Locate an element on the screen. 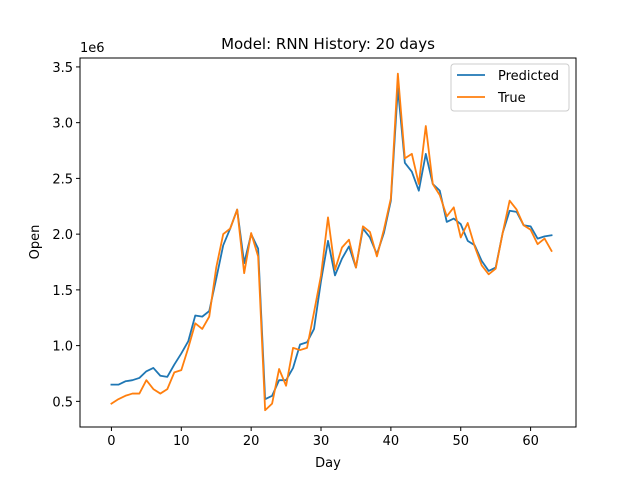 This screenshot has height=480, width=640. x-tick-label: 10 is located at coordinates (181, 441).